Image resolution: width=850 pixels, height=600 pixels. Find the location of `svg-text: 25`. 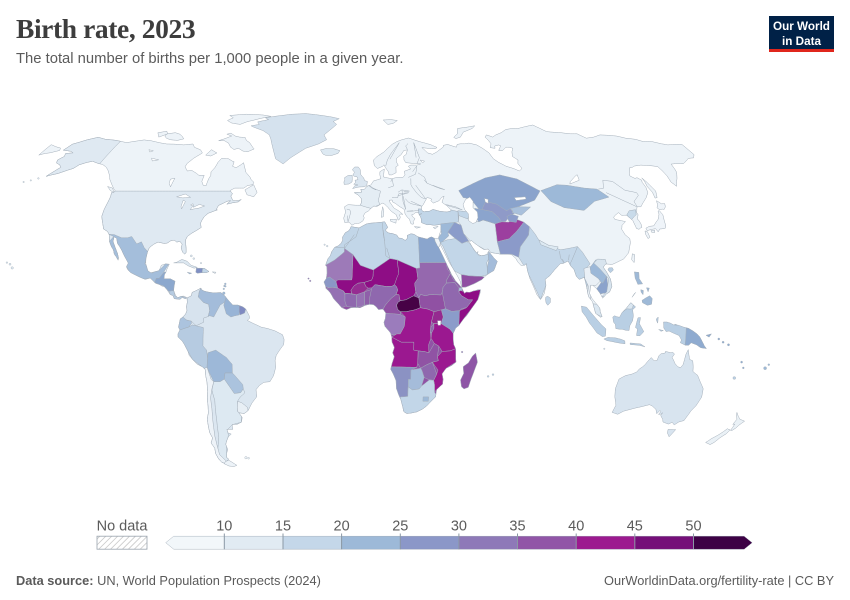

svg-text: 25 is located at coordinates (400, 527).